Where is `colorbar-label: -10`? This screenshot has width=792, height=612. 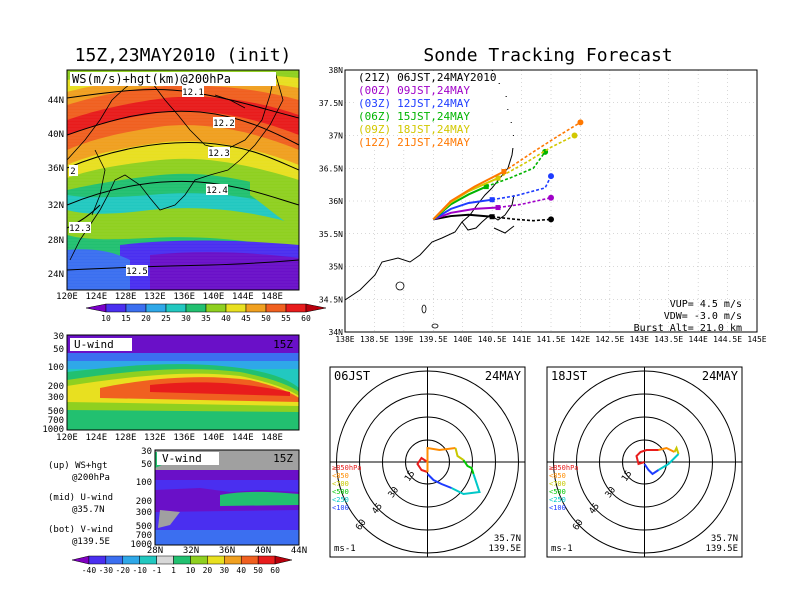 colorbar-label: -10 is located at coordinates (139, 570).